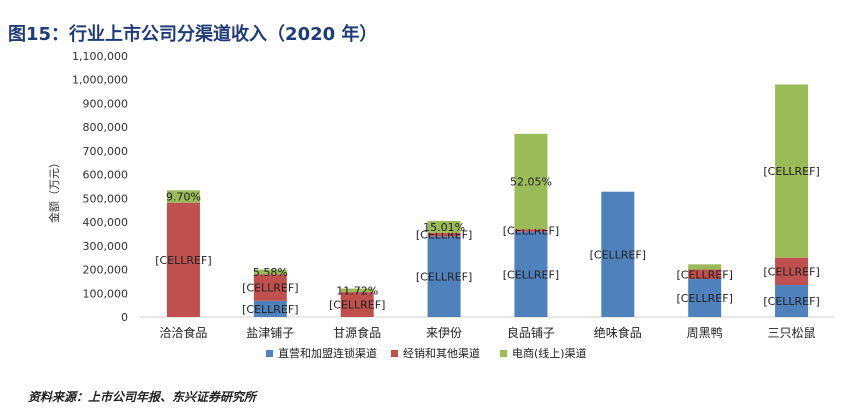 Image resolution: width=865 pixels, height=419 pixels. Describe the element at coordinates (444, 333) in the screenshot. I see `category-label: 来伊份` at that location.